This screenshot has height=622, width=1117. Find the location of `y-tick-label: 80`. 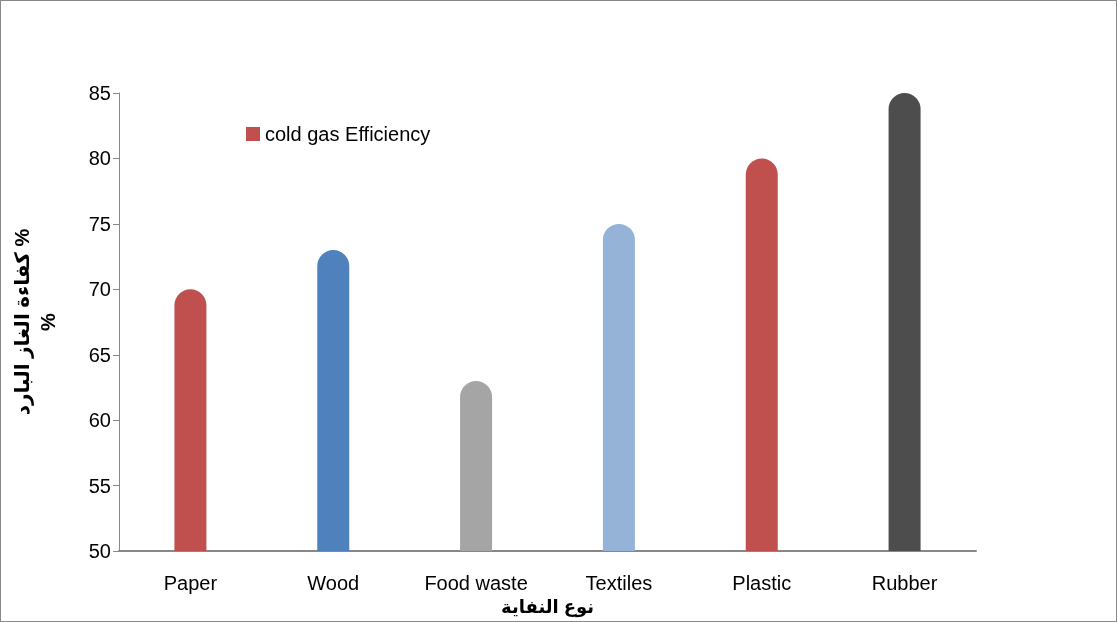

y-tick-label: 80 is located at coordinates (99, 158).